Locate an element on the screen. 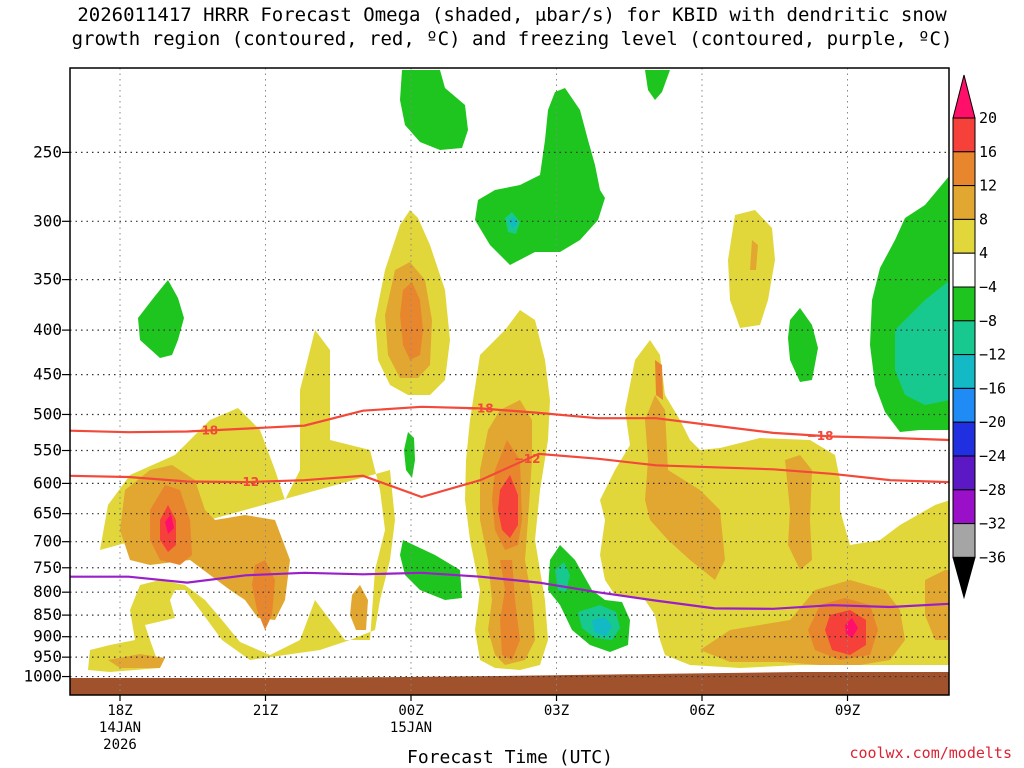  credit-link: coolwx.com/modelts is located at coordinates (930, 753).